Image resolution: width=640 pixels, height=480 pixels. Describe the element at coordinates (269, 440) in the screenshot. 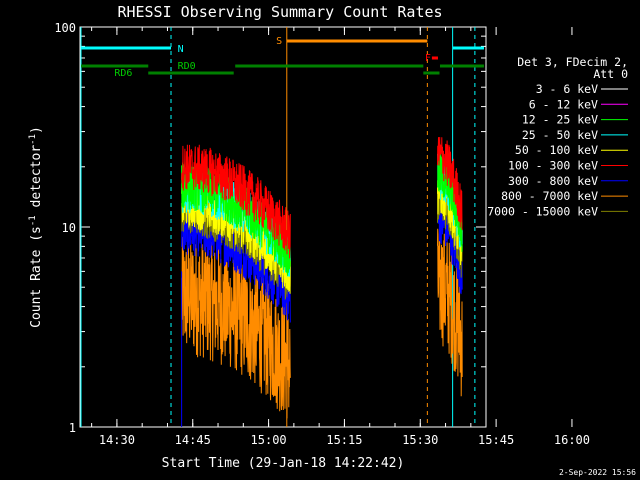

I see `x-tick-label: 15:00` at that location.